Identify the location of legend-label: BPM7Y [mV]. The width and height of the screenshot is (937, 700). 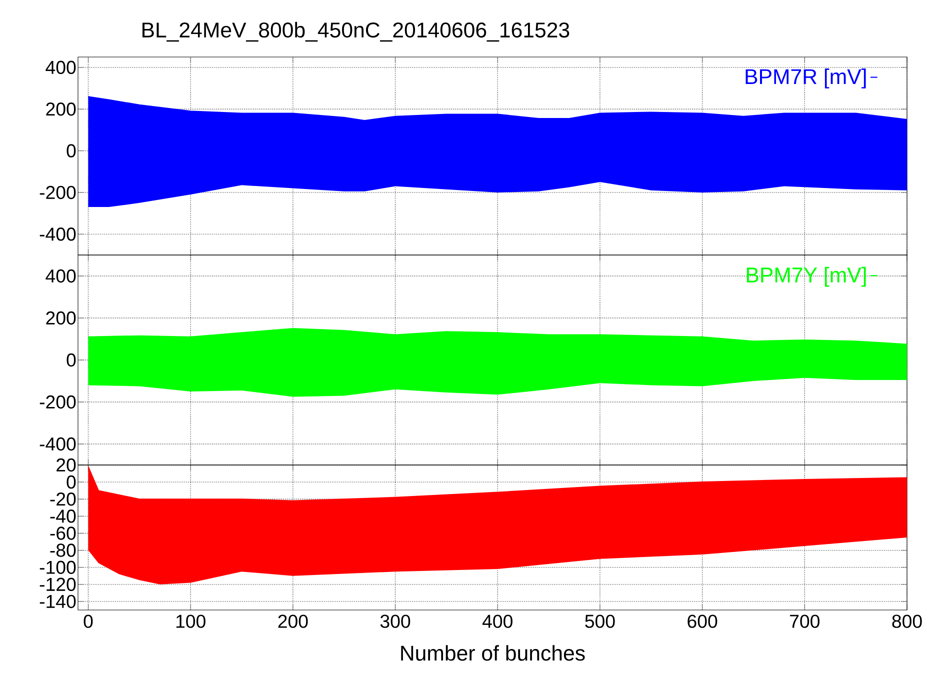
(806, 276).